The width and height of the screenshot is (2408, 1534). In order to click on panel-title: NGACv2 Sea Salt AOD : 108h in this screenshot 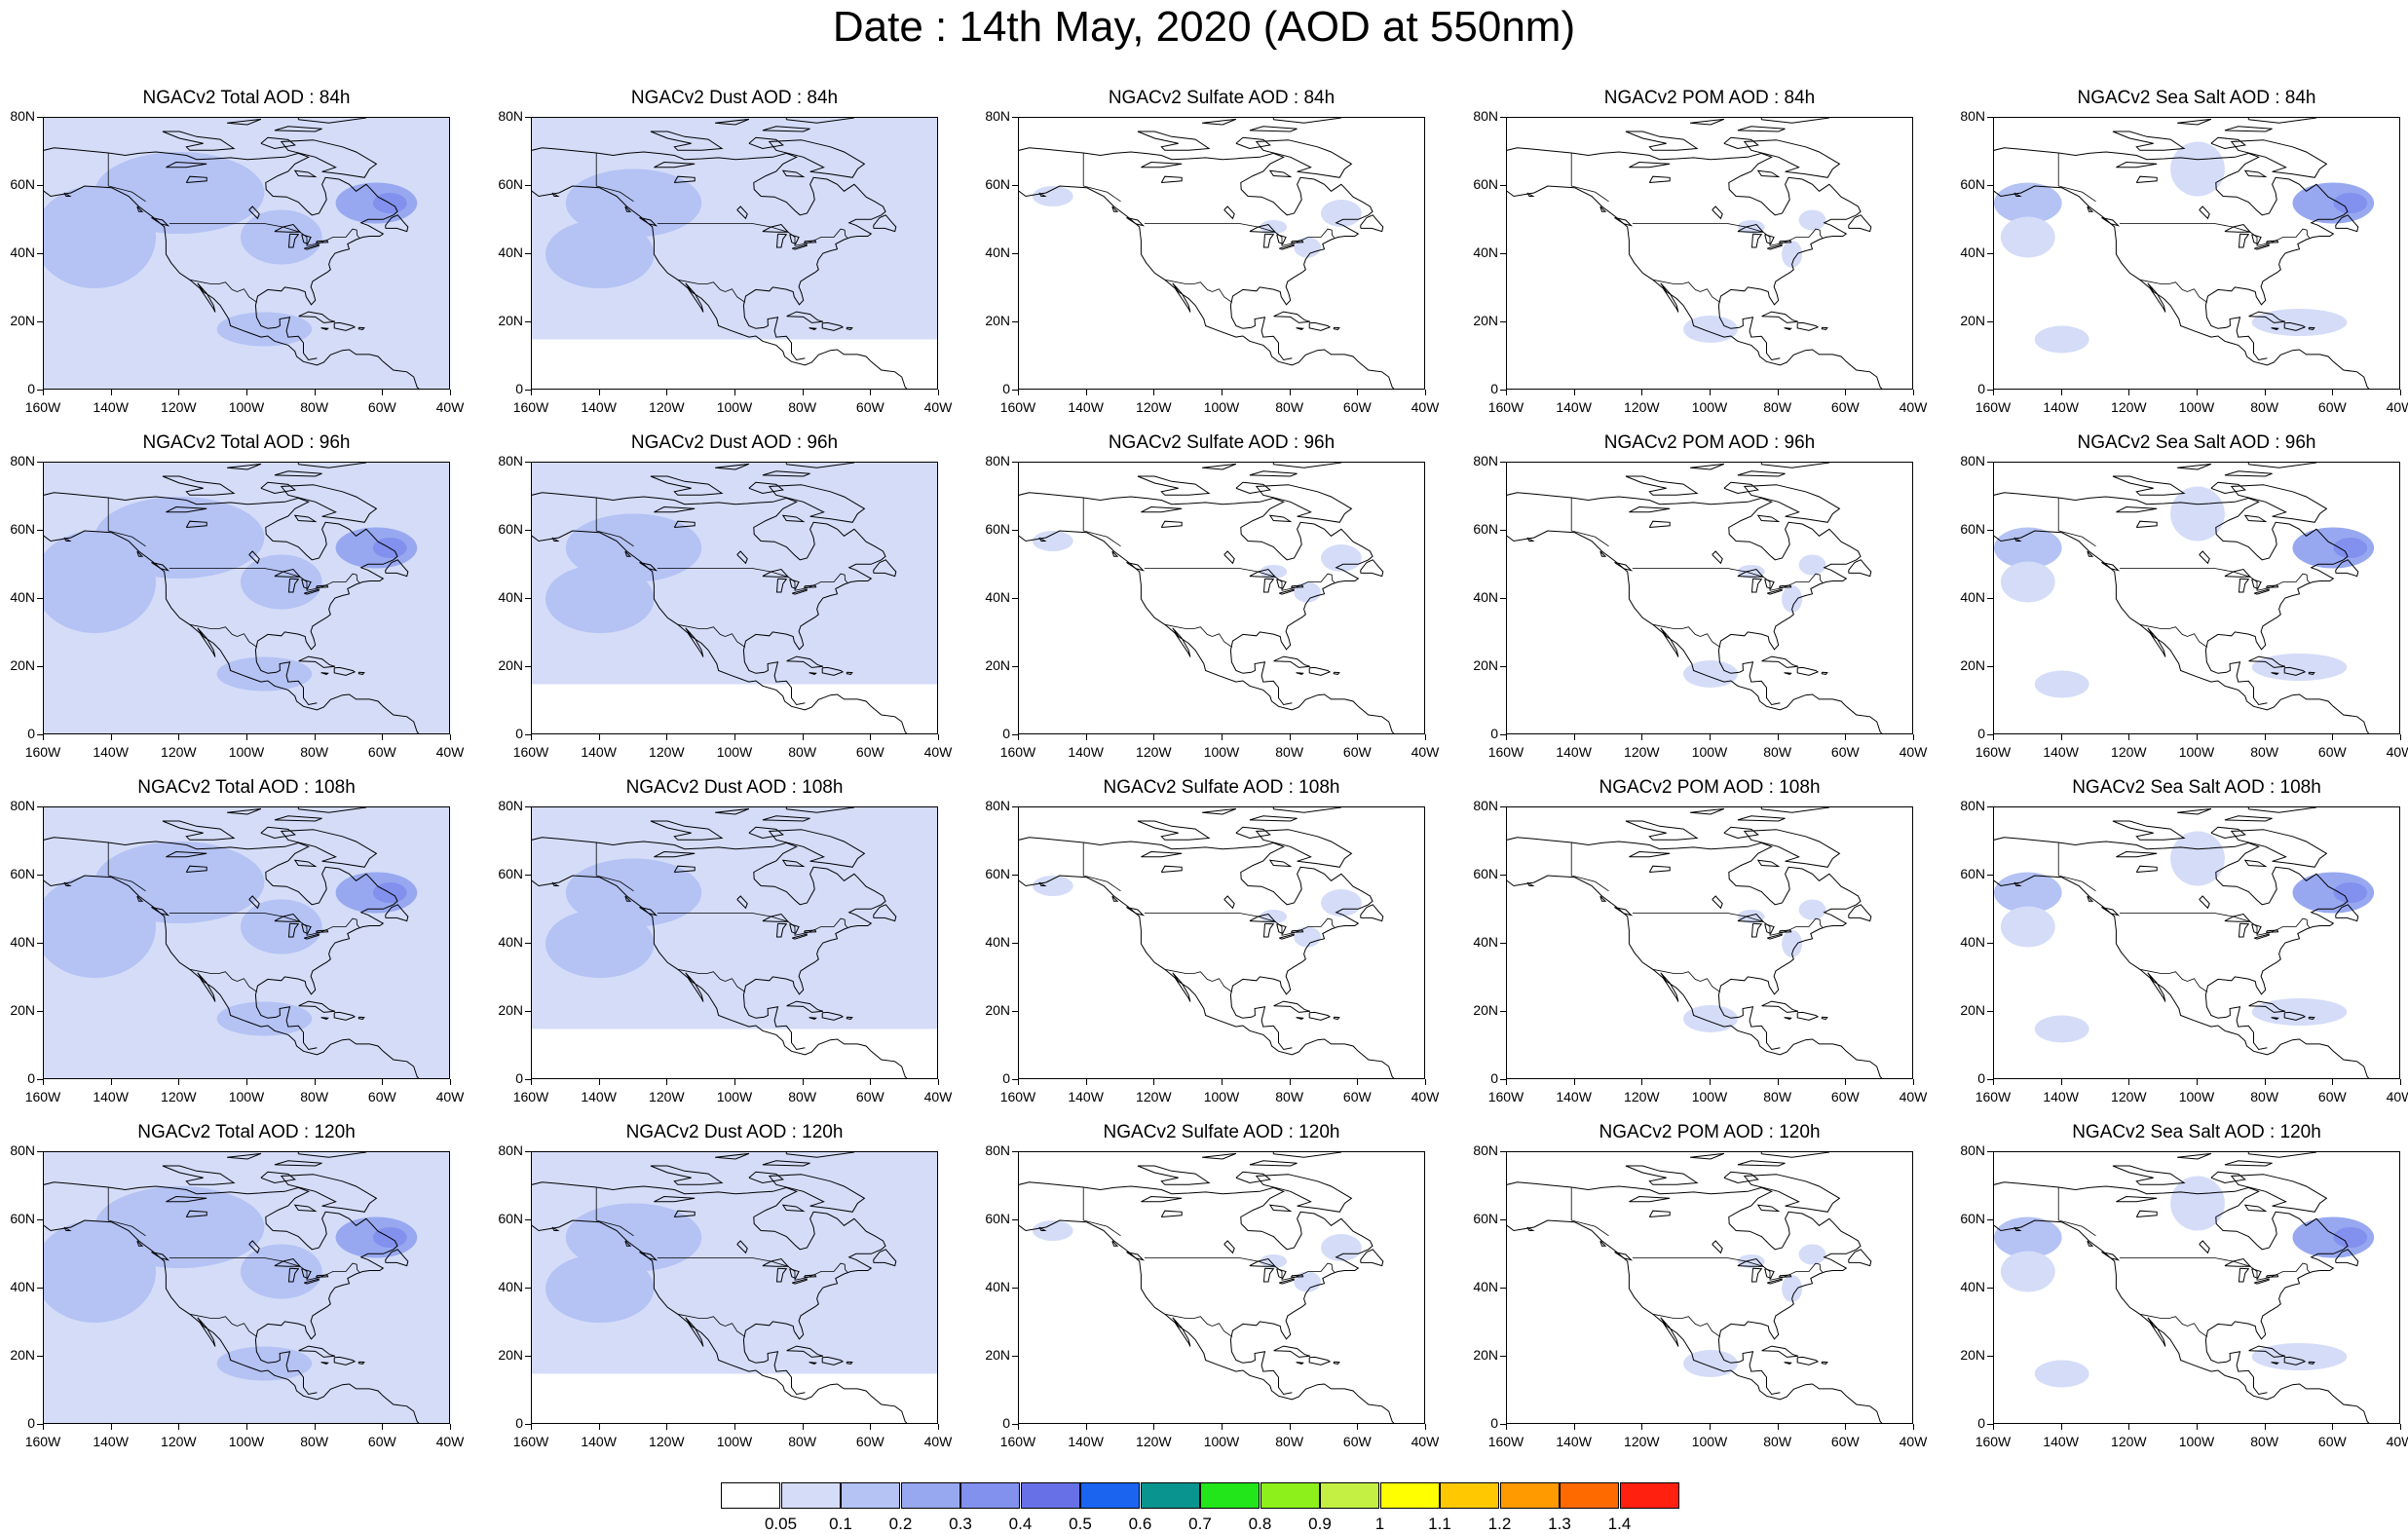, I will do `click(2196, 787)`.